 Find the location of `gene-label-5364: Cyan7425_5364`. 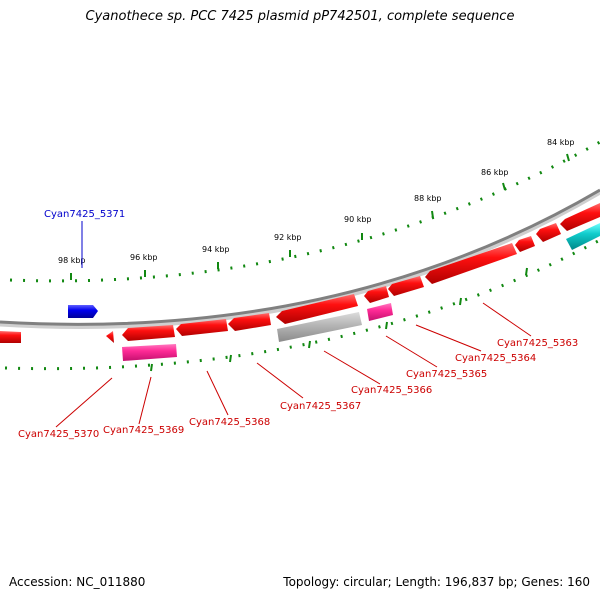

gene-label-5364: Cyan7425_5364 is located at coordinates (495, 358).